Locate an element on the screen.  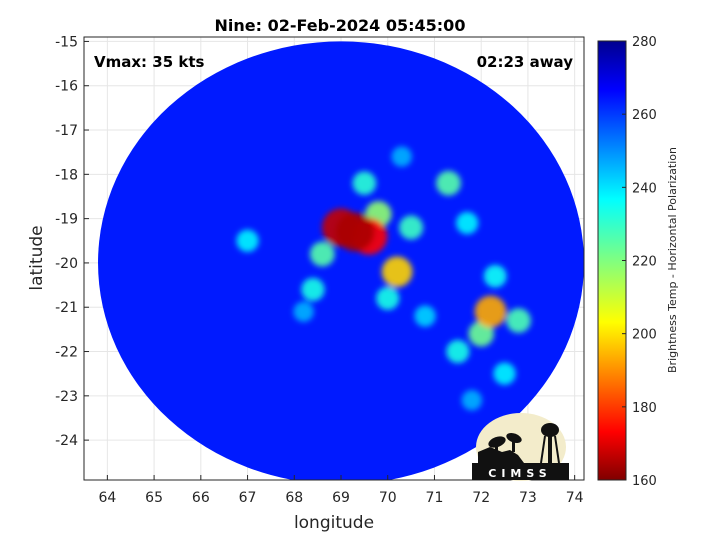
colorbar-tick-label: 220 is located at coordinates (644, 262).